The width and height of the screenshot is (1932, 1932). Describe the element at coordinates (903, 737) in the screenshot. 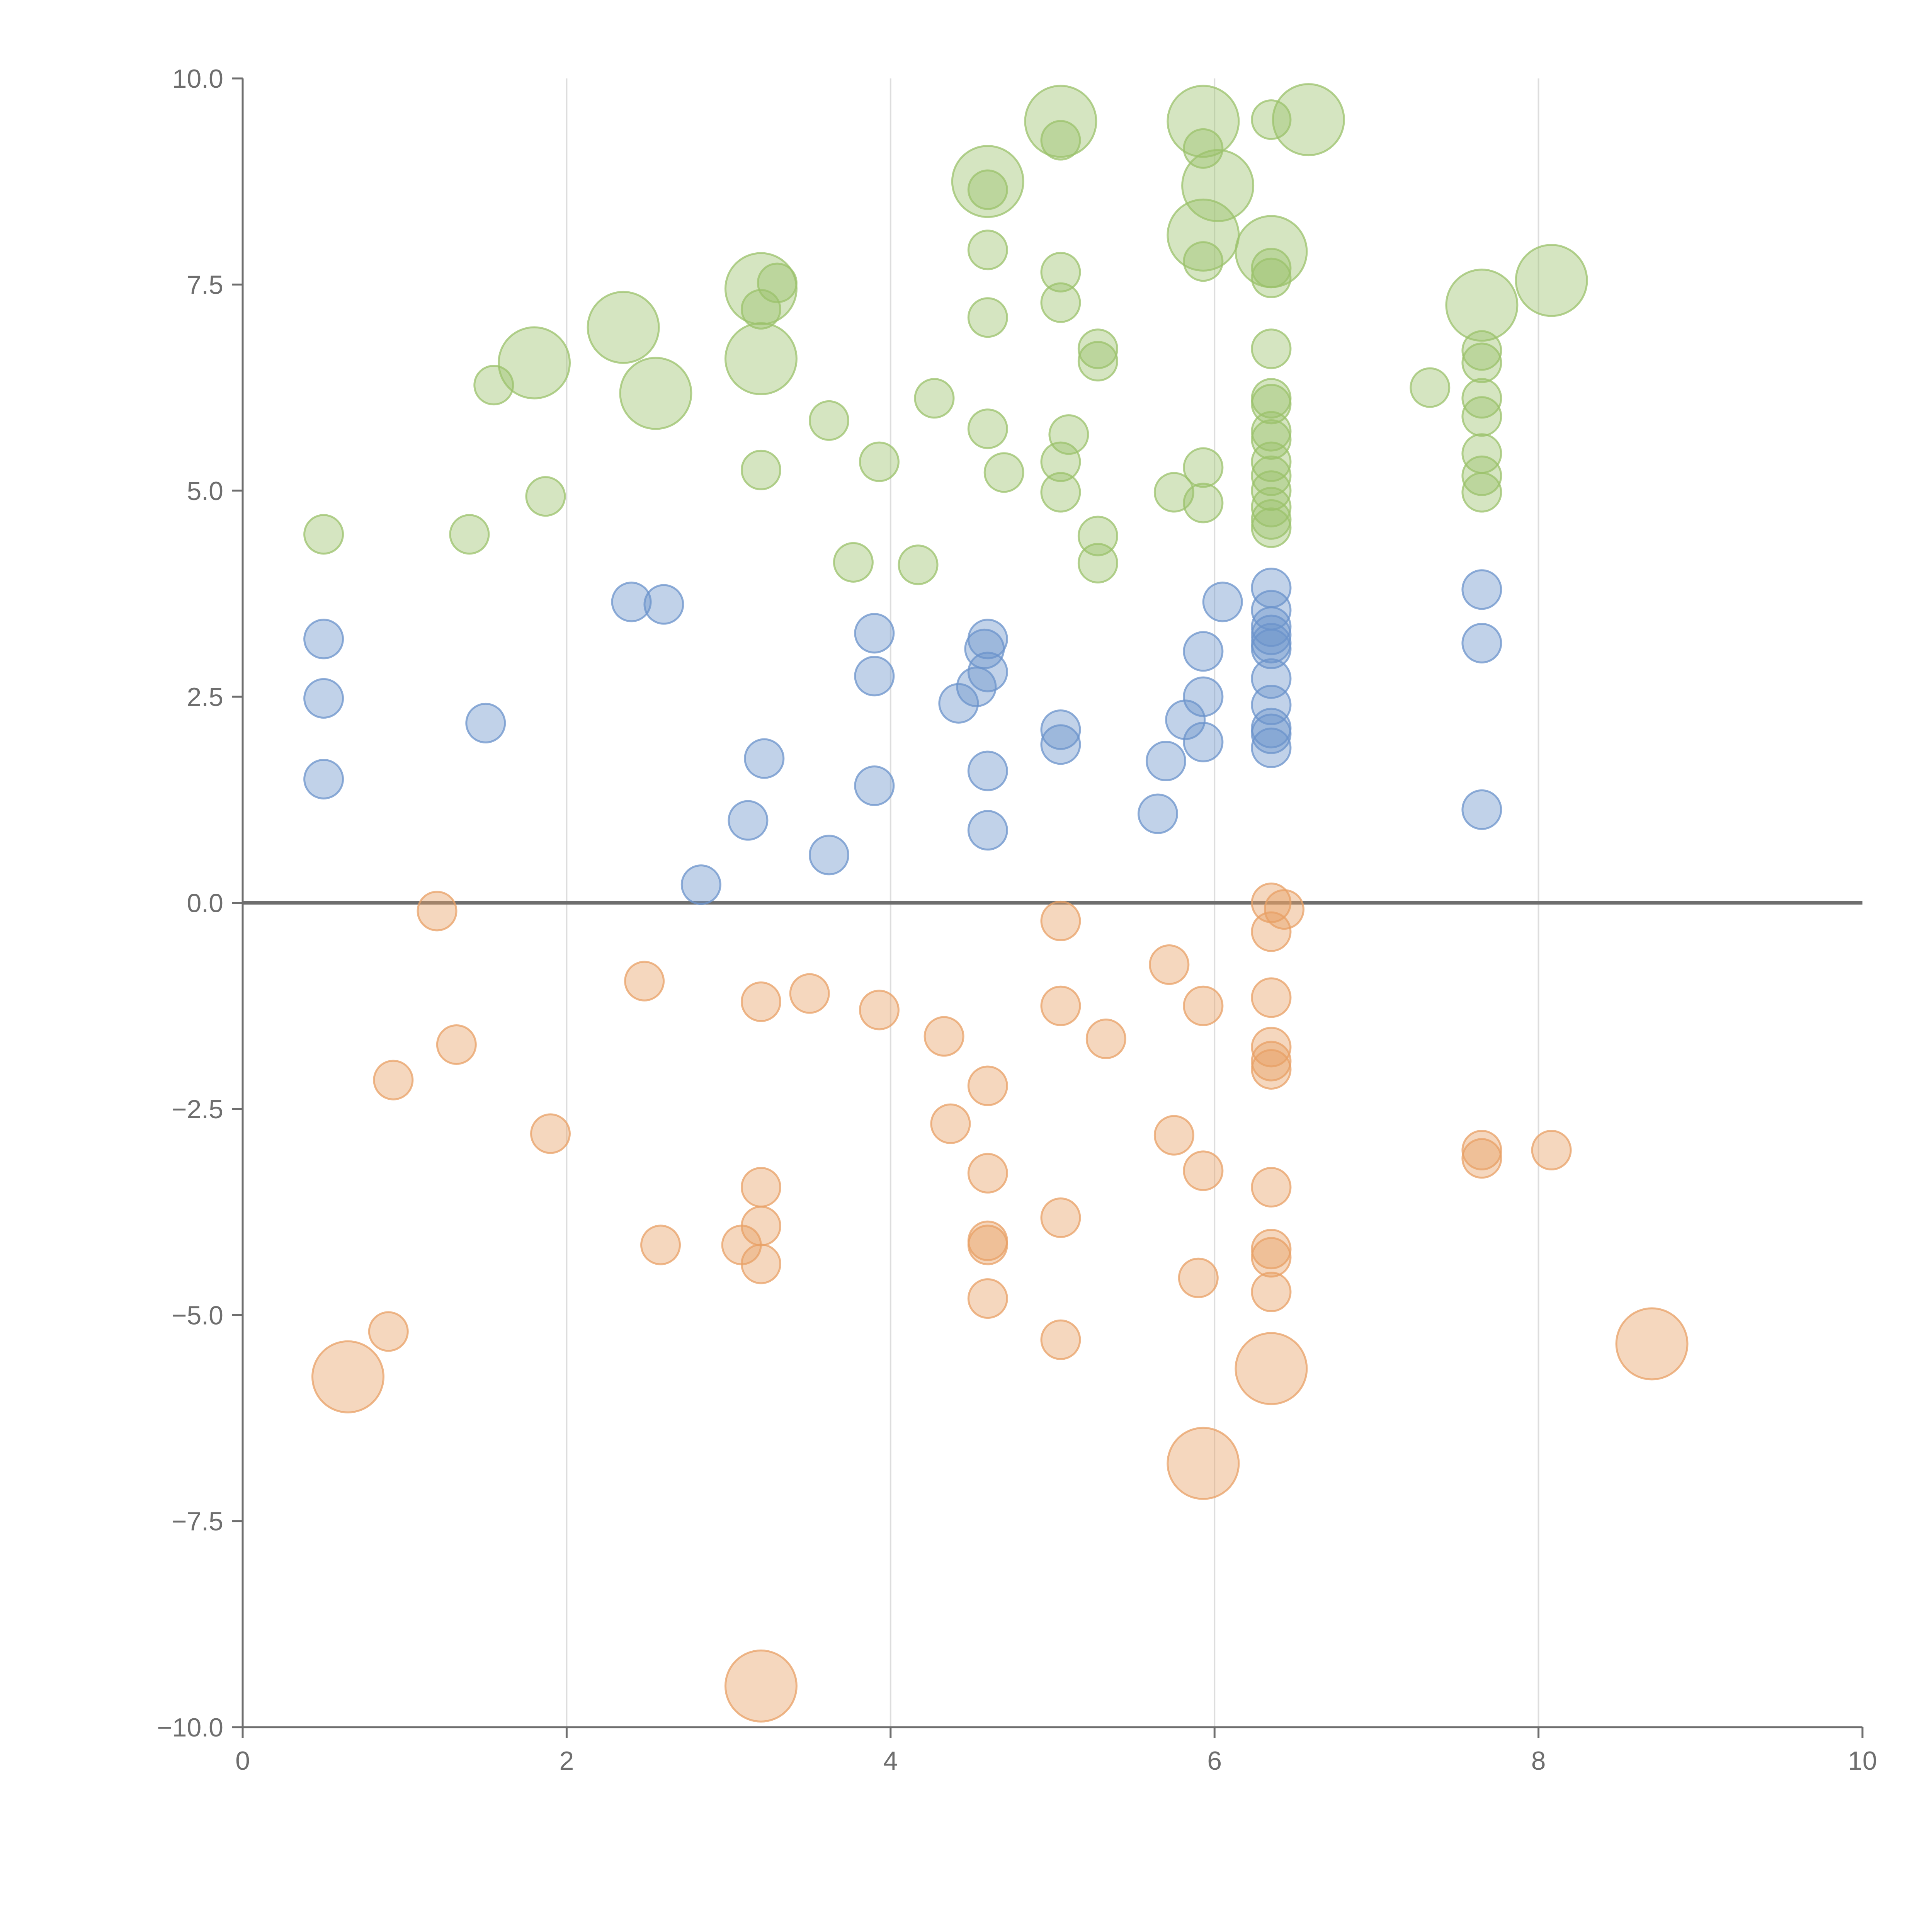

I see `series-blue` at that location.